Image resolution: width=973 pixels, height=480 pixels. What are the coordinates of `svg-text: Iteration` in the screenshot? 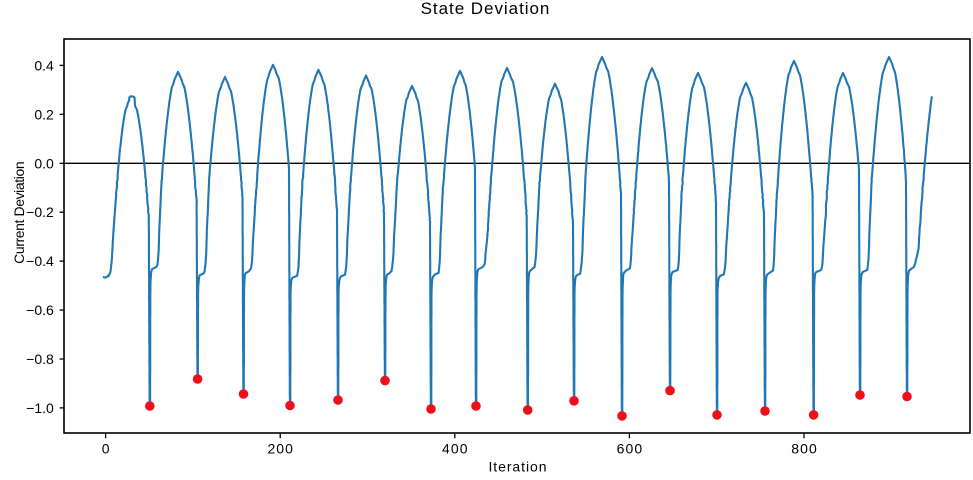 It's located at (518, 466).